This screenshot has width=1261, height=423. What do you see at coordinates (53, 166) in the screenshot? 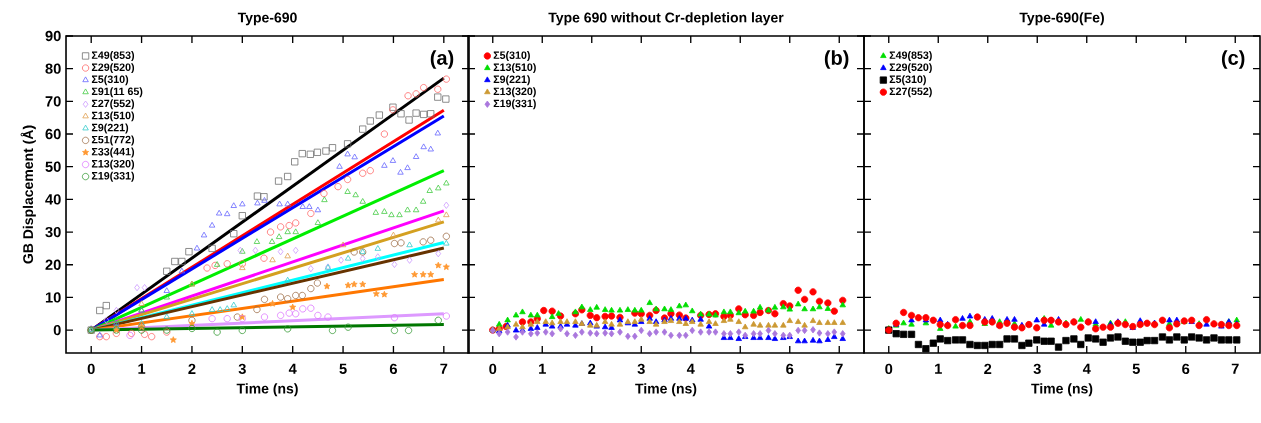
I see `y-tick-label: 50` at bounding box center [53, 166].